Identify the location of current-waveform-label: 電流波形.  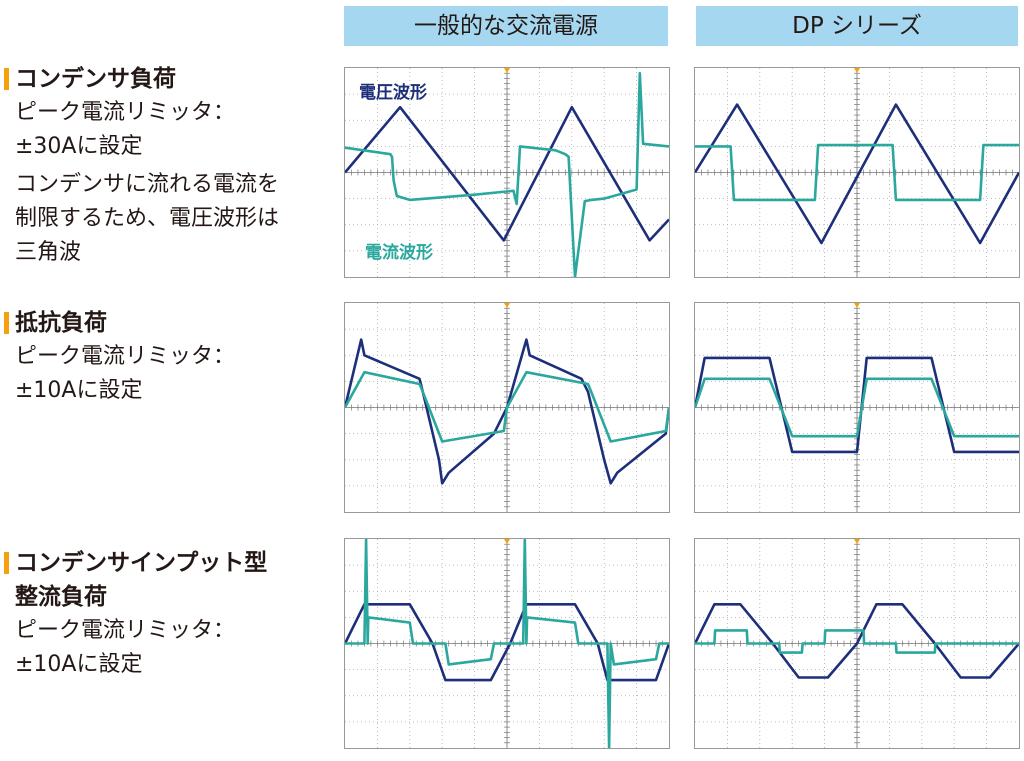
(399, 253).